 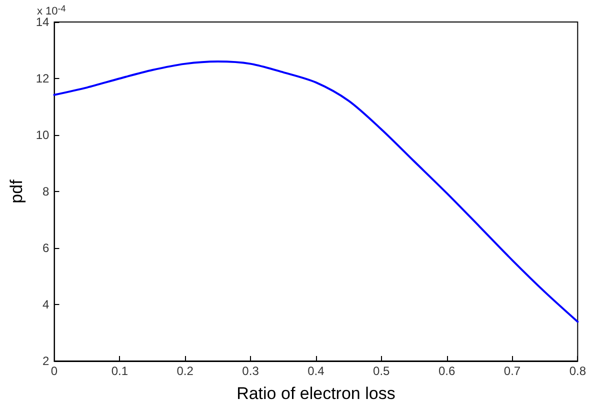 What do you see at coordinates (251, 371) in the screenshot?
I see `x-tick-label: 0.3` at bounding box center [251, 371].